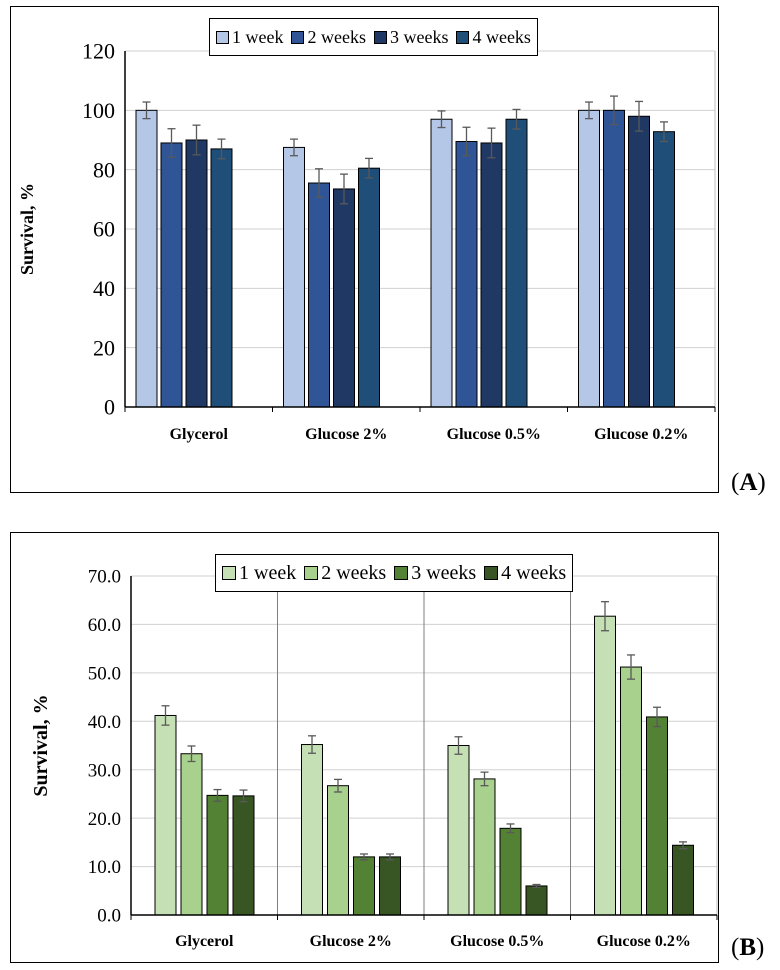 The image size is (780, 970). What do you see at coordinates (104, 347) in the screenshot?
I see `y-tick-label: 20` at bounding box center [104, 347].